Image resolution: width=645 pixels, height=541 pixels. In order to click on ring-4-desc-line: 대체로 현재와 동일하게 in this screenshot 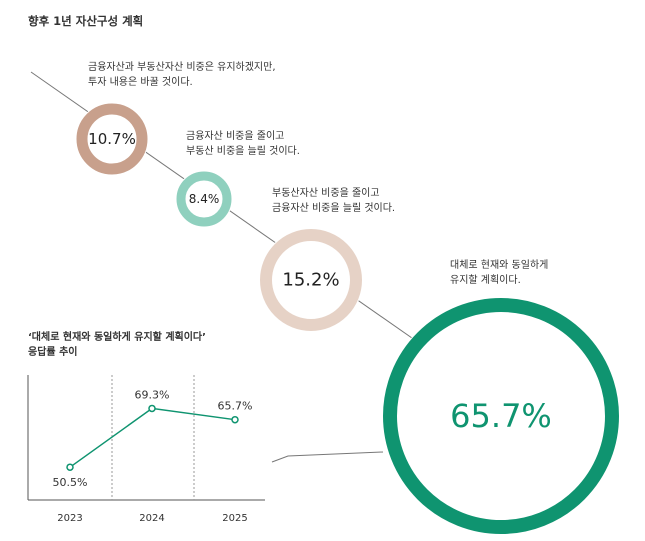, I will do `click(499, 265)`.